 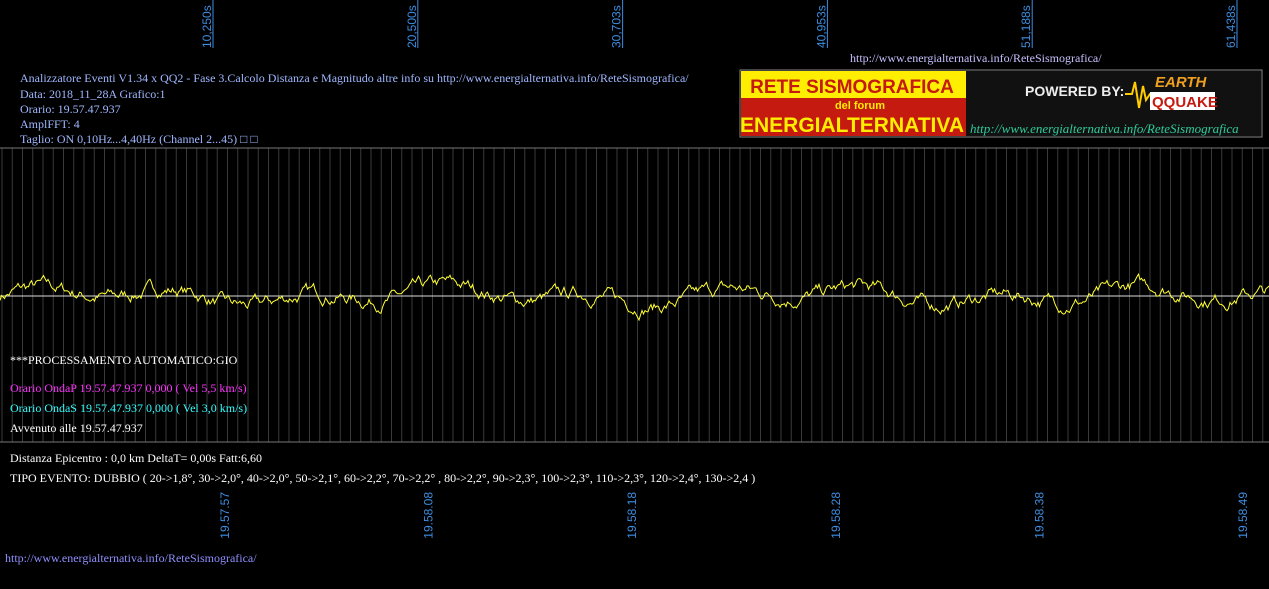 I want to click on logo-icon, so click(x=1141, y=95).